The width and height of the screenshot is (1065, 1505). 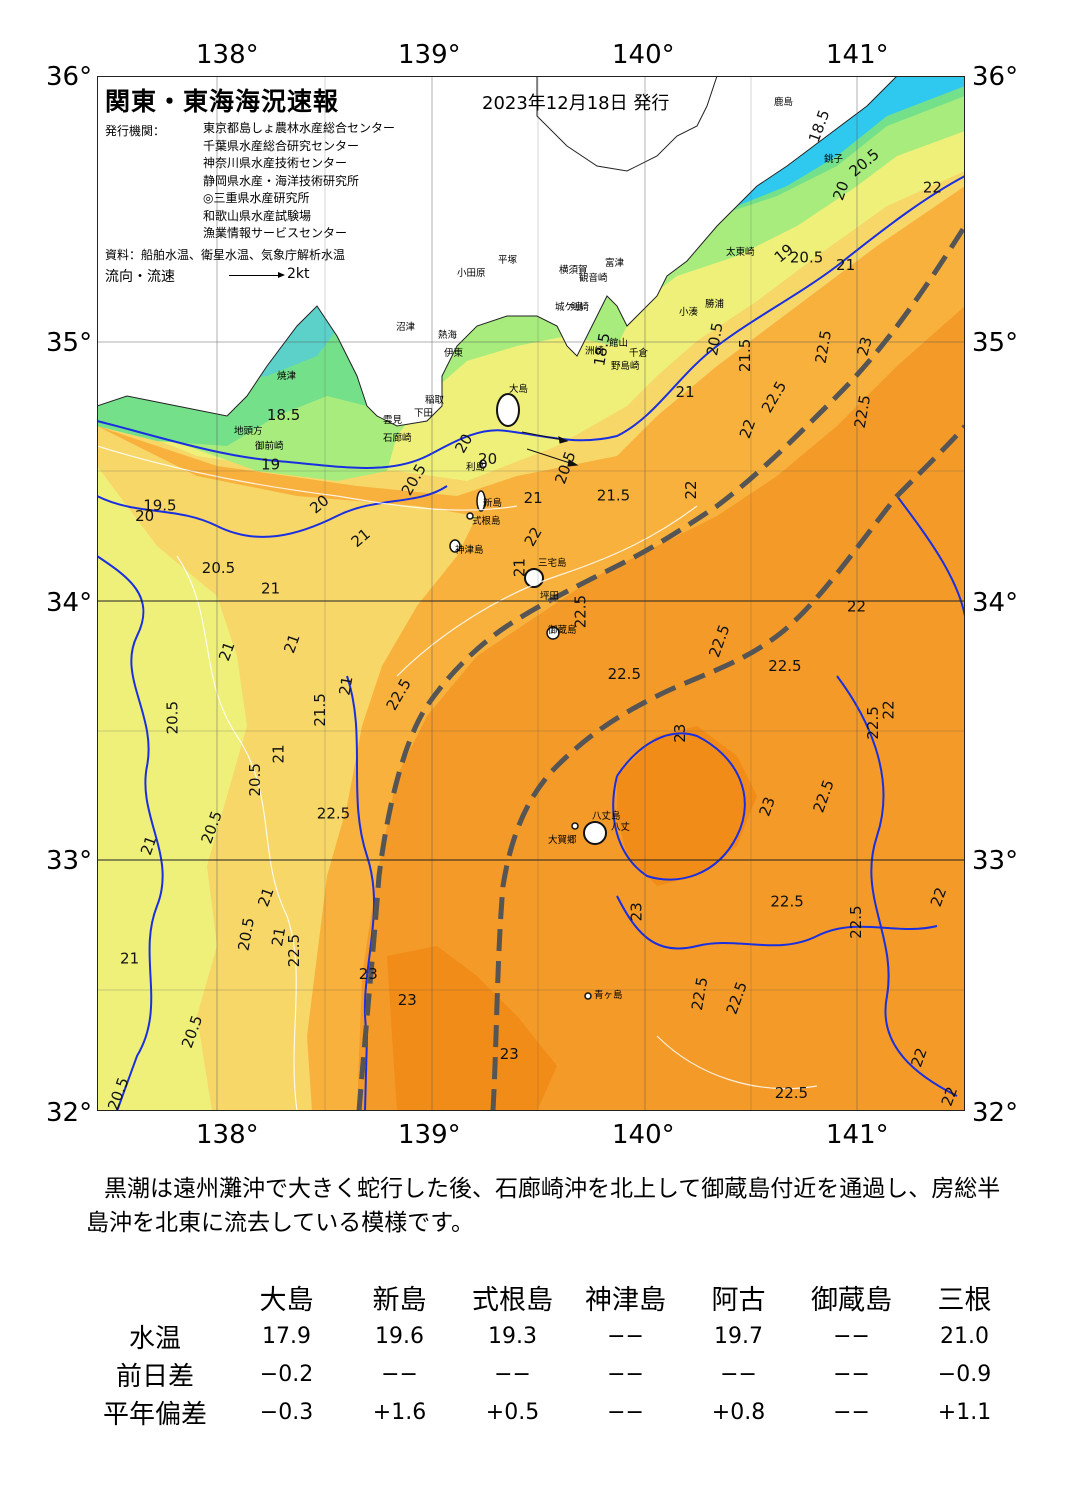 I want to click on lon-label-bottom-140: 140°, so click(x=643, y=1135).